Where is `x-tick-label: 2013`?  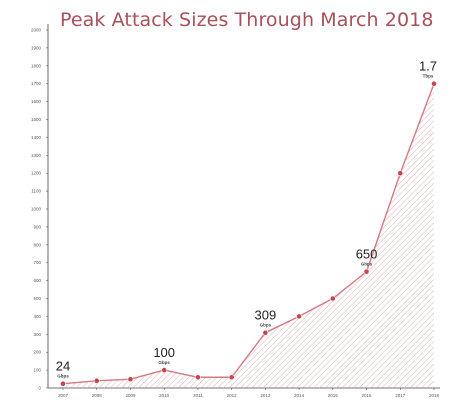
x-tick-label: 2013 is located at coordinates (265, 395).